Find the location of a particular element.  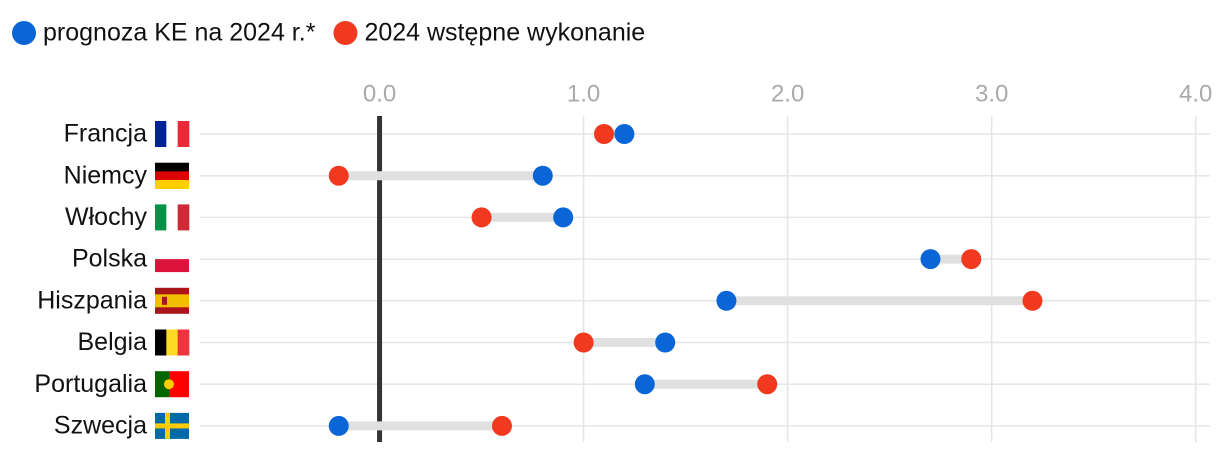

y-tick-label: Hiszpania is located at coordinates (92, 300).